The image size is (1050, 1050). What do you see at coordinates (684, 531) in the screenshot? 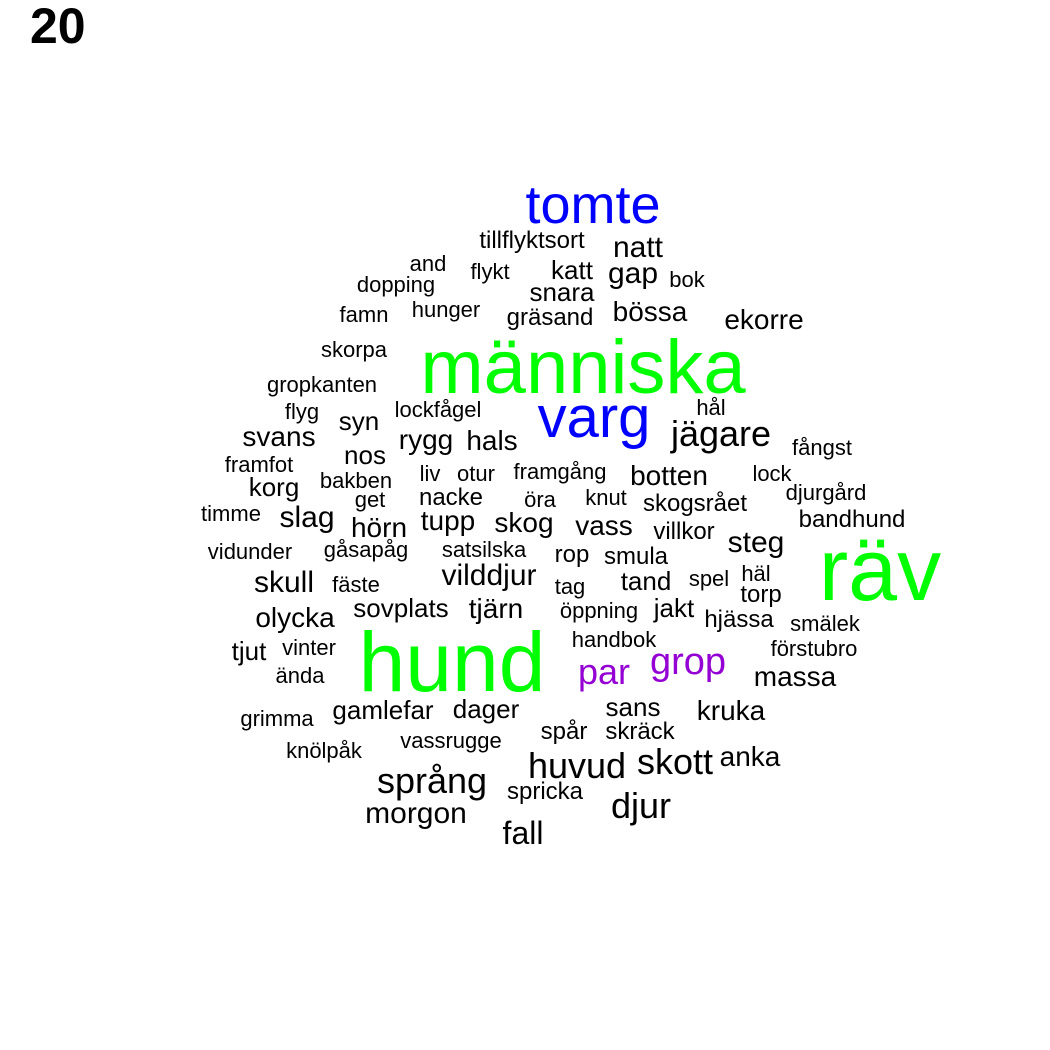
I see `word-53: villkor` at bounding box center [684, 531].